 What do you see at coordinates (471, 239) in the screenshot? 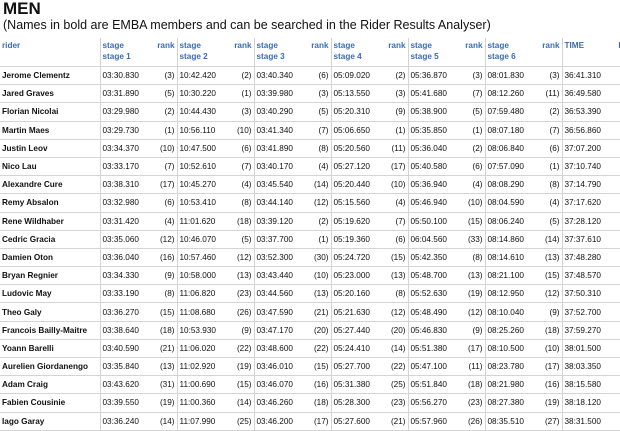
I see `rank-cell: (33)` at bounding box center [471, 239].